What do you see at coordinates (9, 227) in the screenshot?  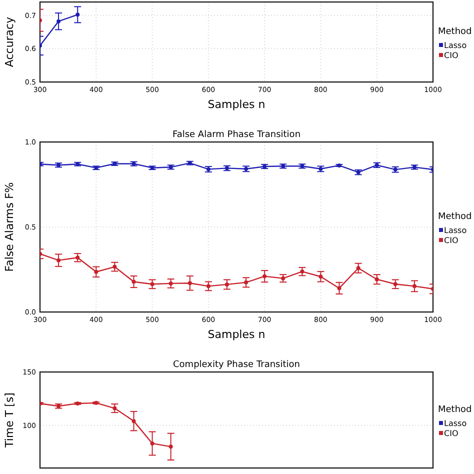 I see `y-axis-title: False Alarms F%` at bounding box center [9, 227].